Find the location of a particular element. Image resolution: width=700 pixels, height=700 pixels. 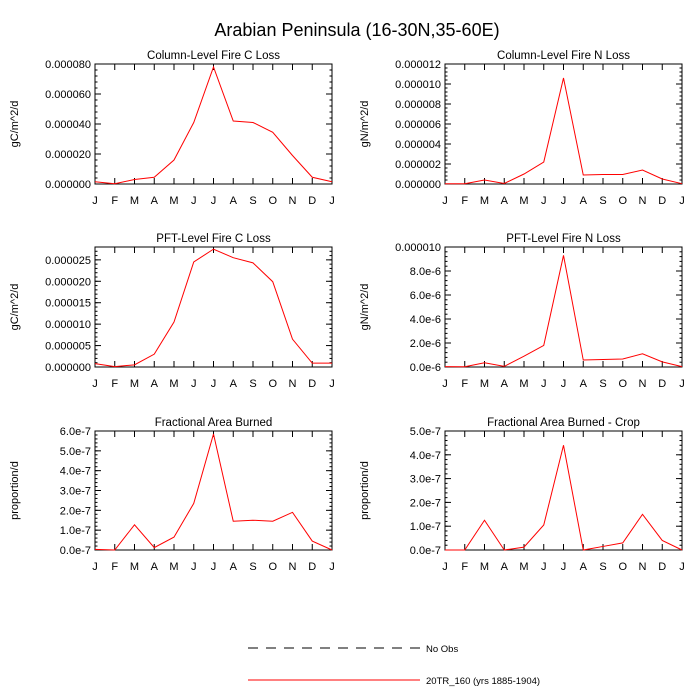

y-tick-label: 8.0e-6 is located at coordinates (425, 272).